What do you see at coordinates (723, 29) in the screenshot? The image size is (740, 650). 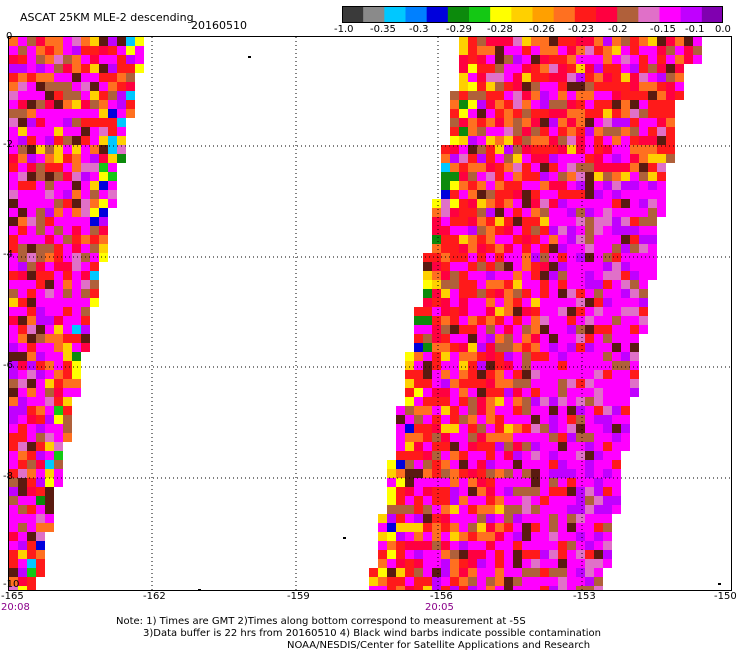 I see `colorbar-tick-label: 0.0` at bounding box center [723, 29].